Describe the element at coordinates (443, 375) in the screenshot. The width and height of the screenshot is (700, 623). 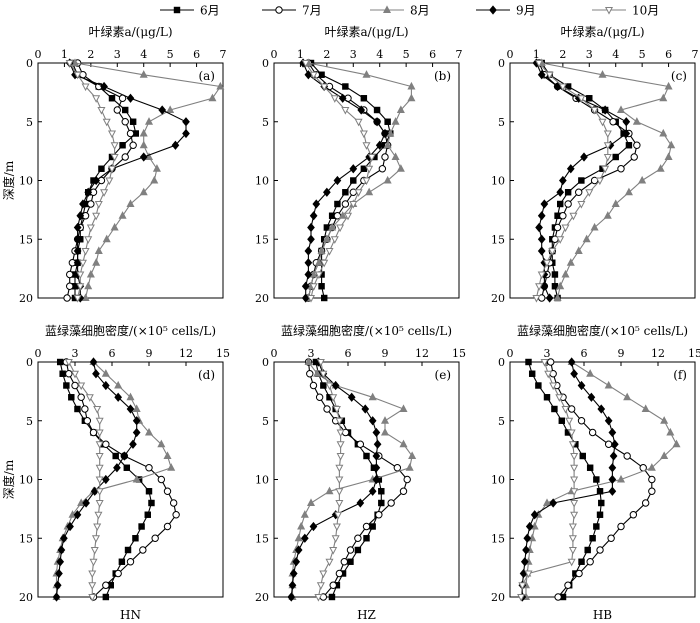
I see `panel-letter: (e)` at that location.